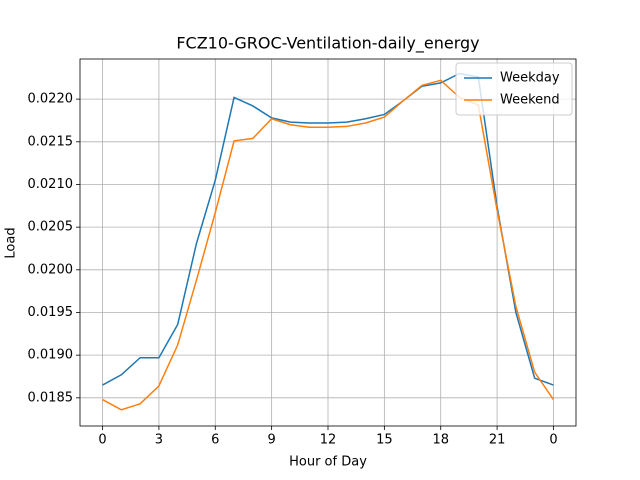 The width and height of the screenshot is (640, 480). What do you see at coordinates (530, 100) in the screenshot?
I see `legend-label: Weekend` at bounding box center [530, 100].